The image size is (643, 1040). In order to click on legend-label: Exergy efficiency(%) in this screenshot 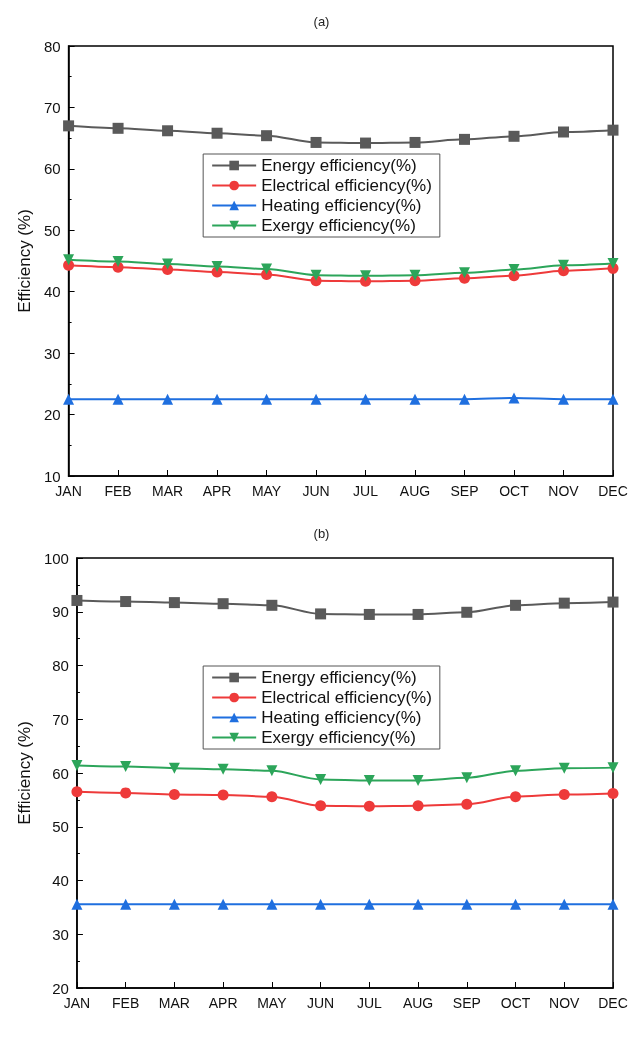, I will do `click(338, 737)`.